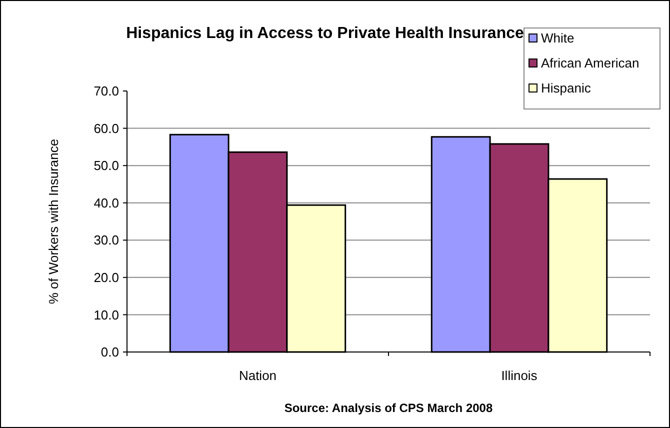  Describe the element at coordinates (519, 375) in the screenshot. I see `x-tick-label: Illinois` at that location.